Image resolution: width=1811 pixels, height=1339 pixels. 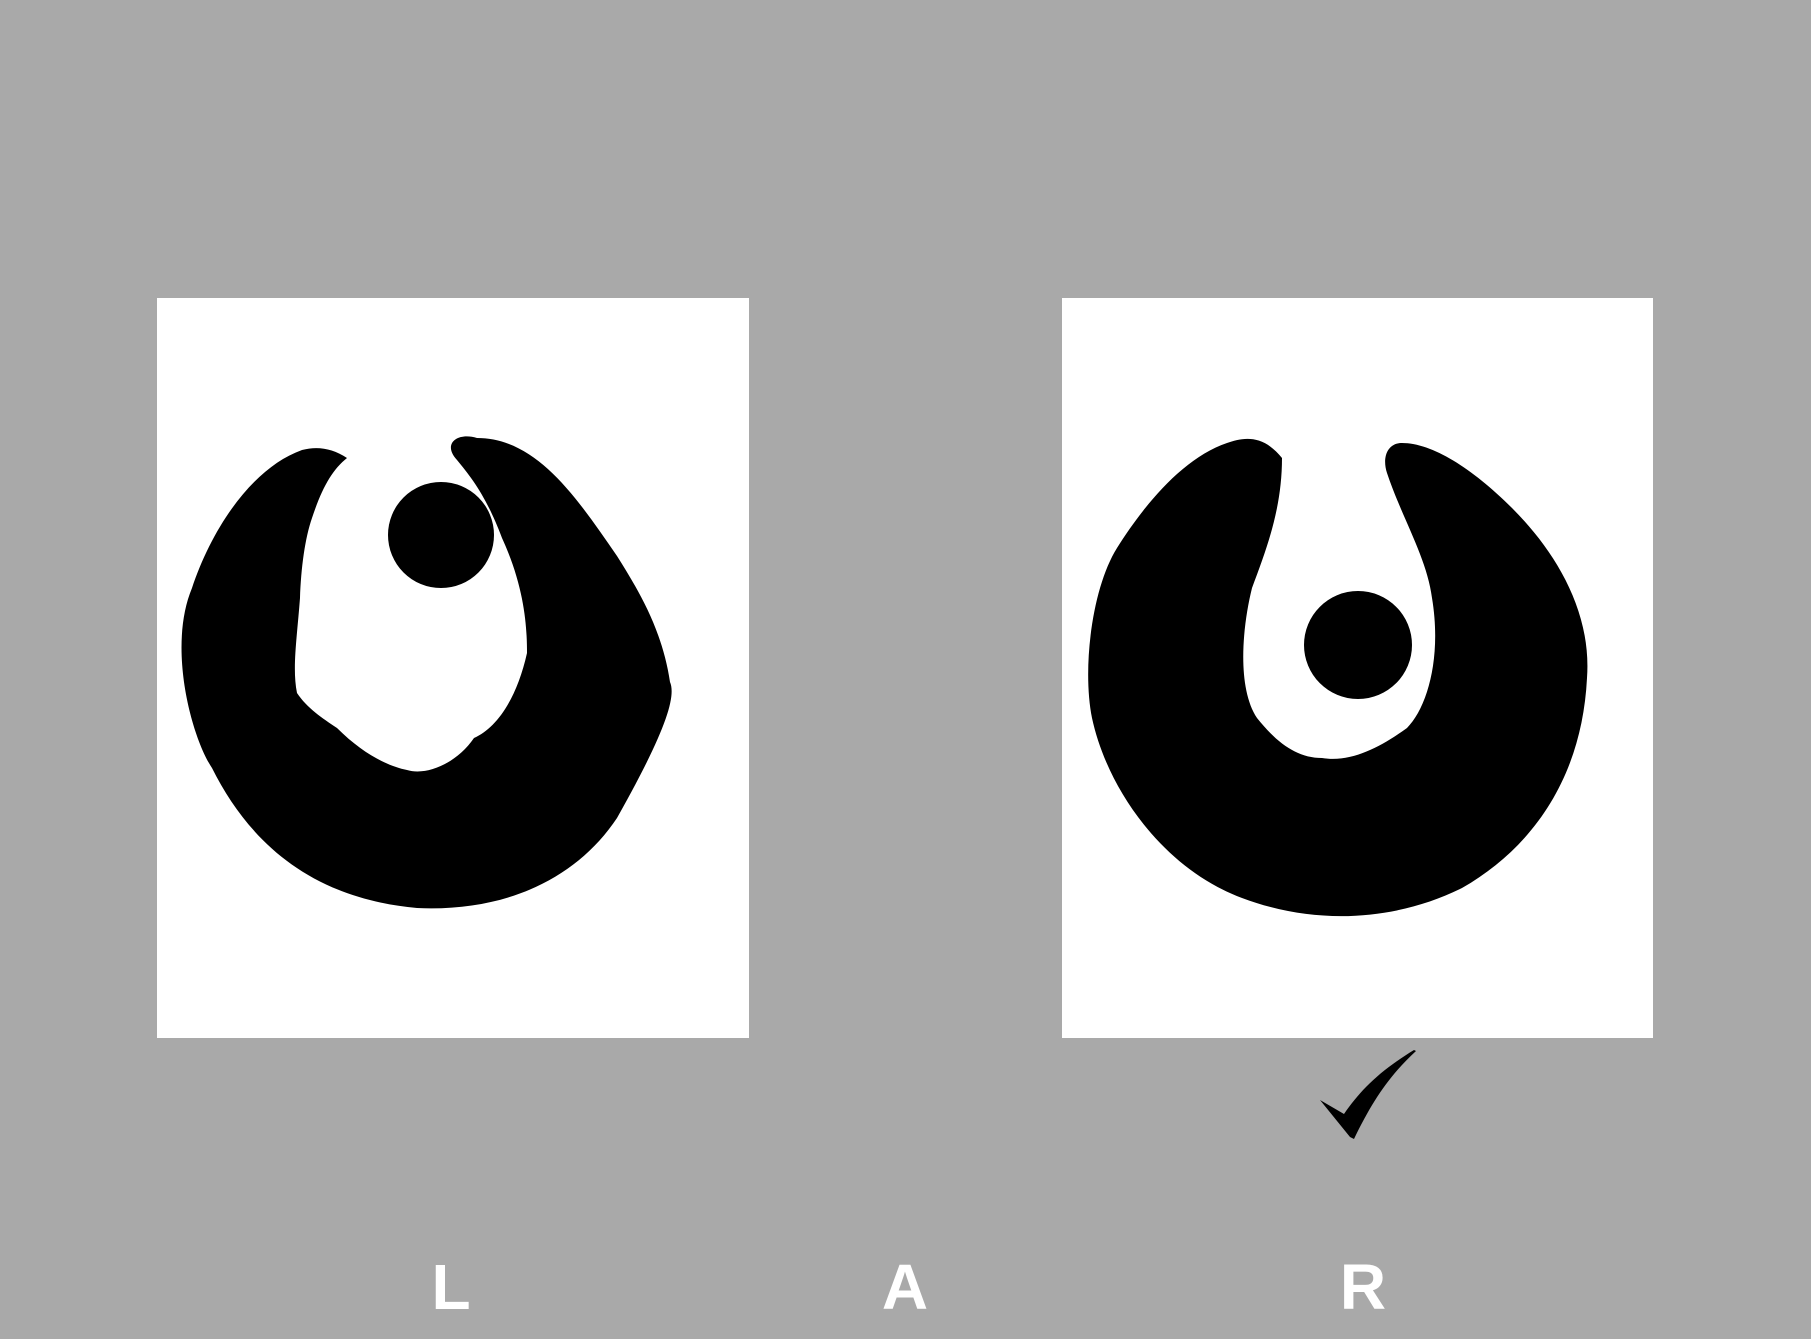 What do you see at coordinates (1363, 1287) in the screenshot?
I see `choice-right-label: R` at bounding box center [1363, 1287].